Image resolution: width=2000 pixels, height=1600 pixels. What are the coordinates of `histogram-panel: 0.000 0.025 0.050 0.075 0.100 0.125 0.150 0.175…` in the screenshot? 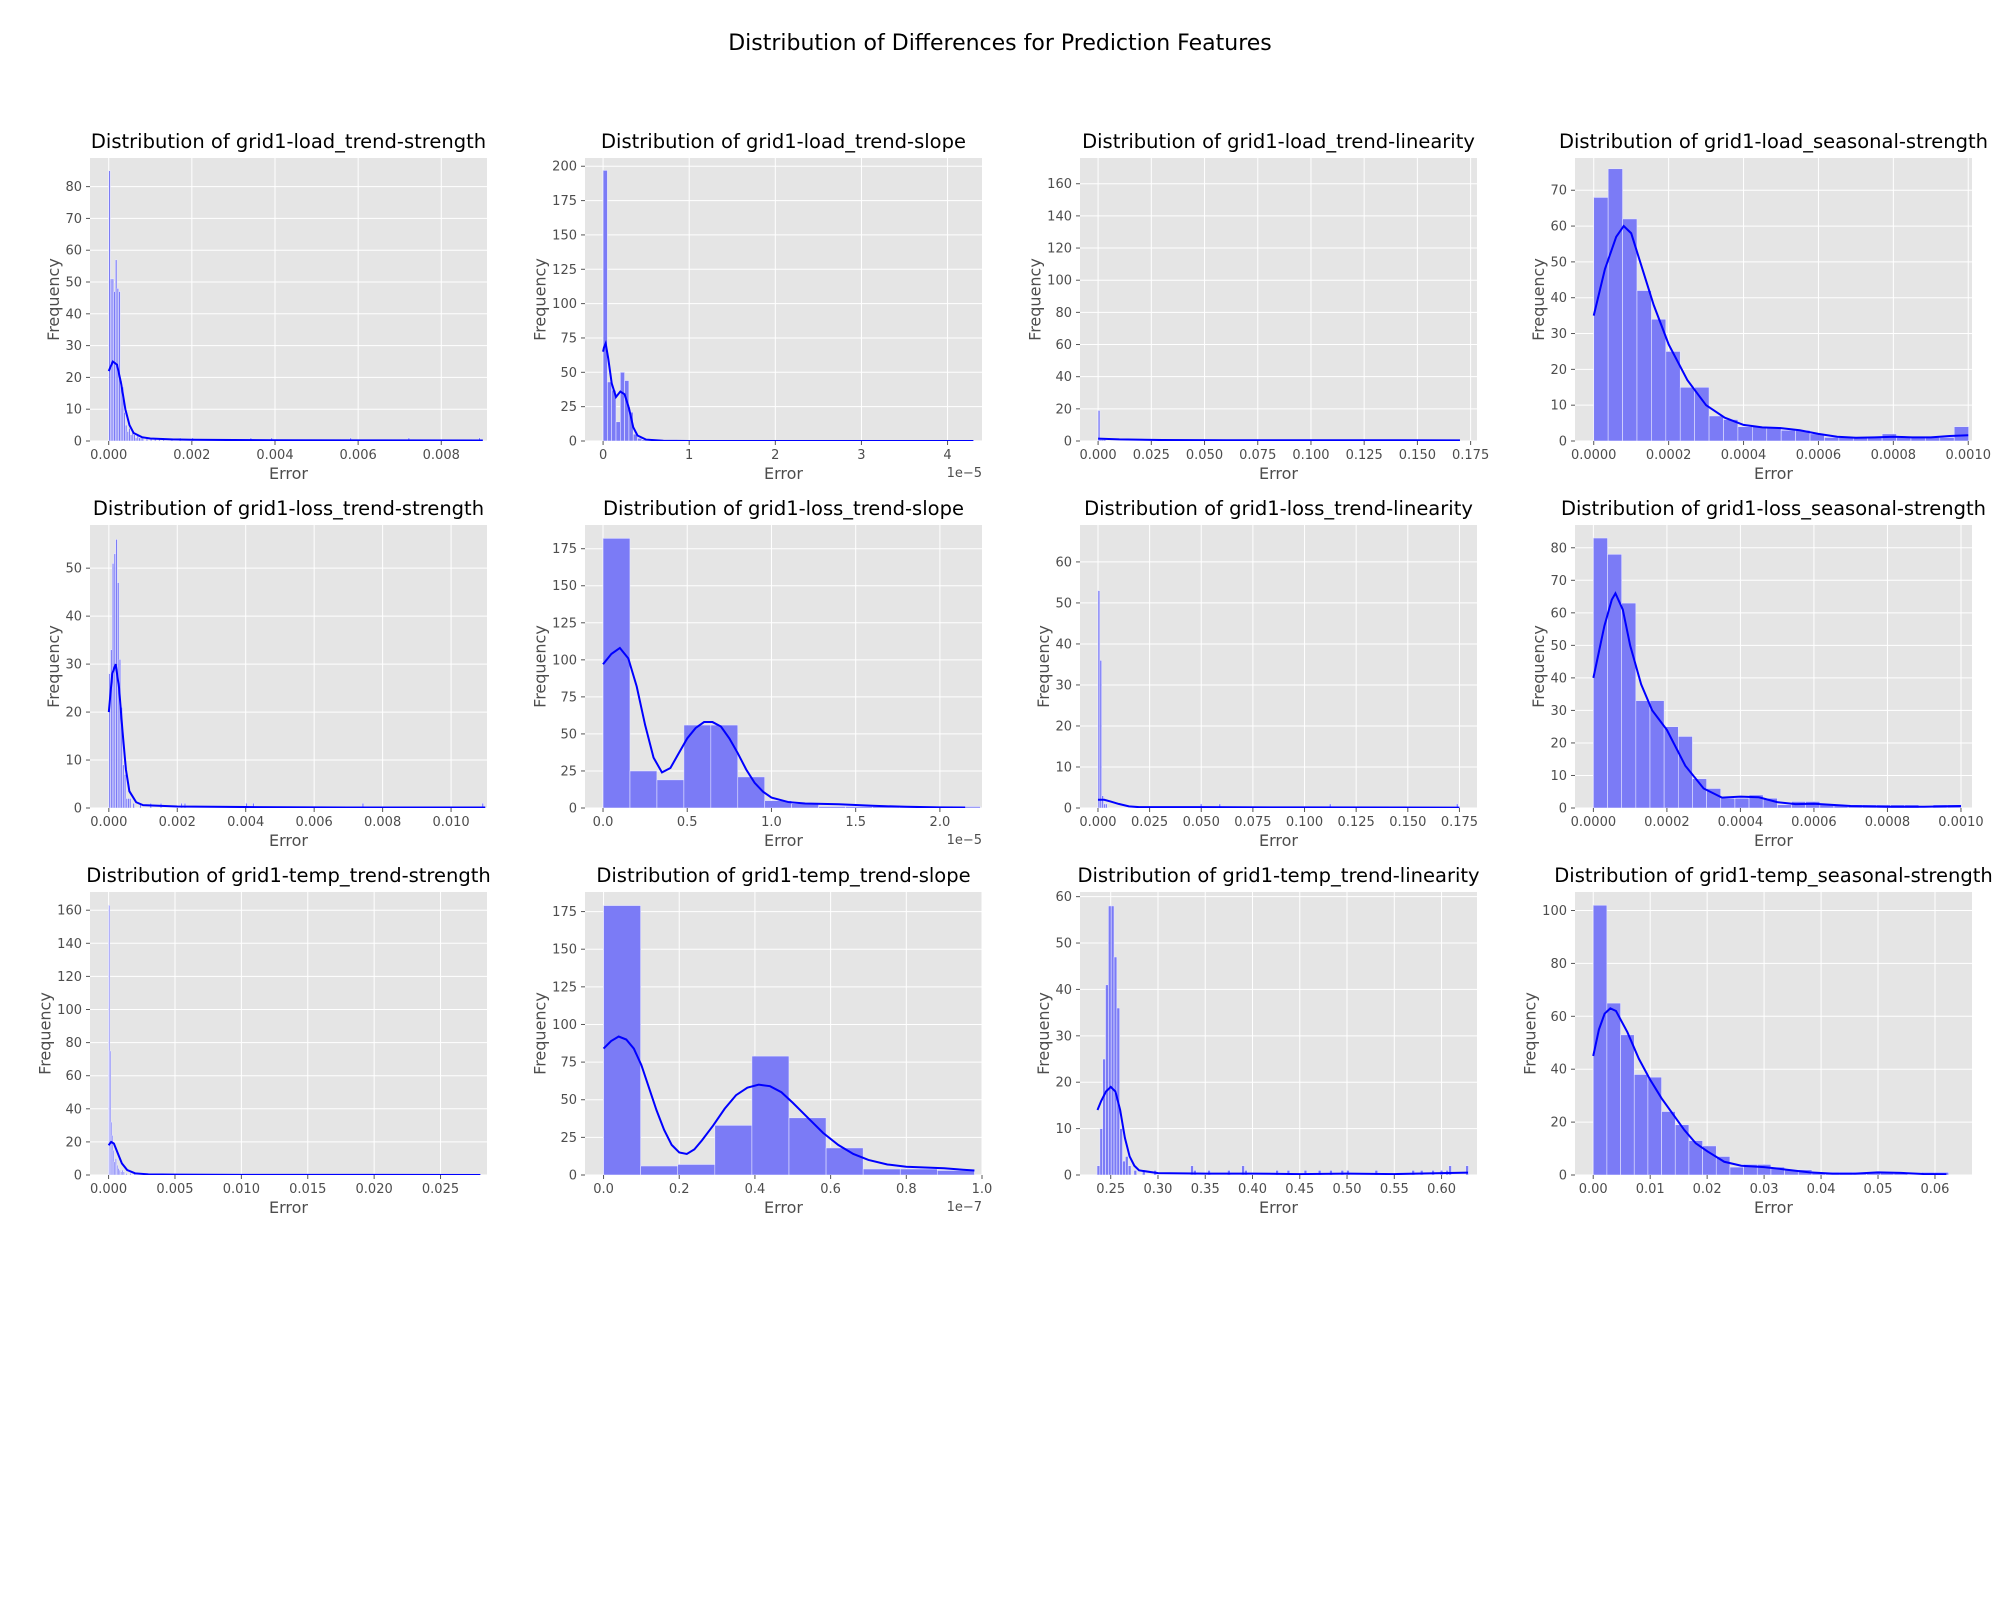 It's located at (1258, 306).